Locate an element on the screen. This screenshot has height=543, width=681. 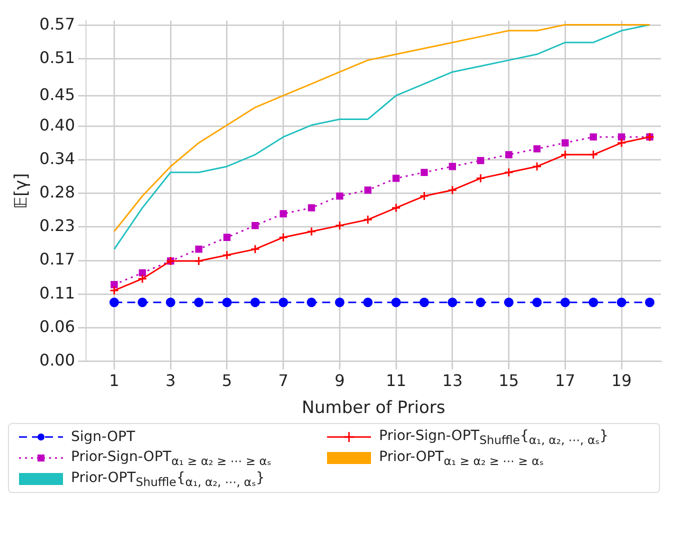
y-tick-label: 0.34 is located at coordinates (57, 158).